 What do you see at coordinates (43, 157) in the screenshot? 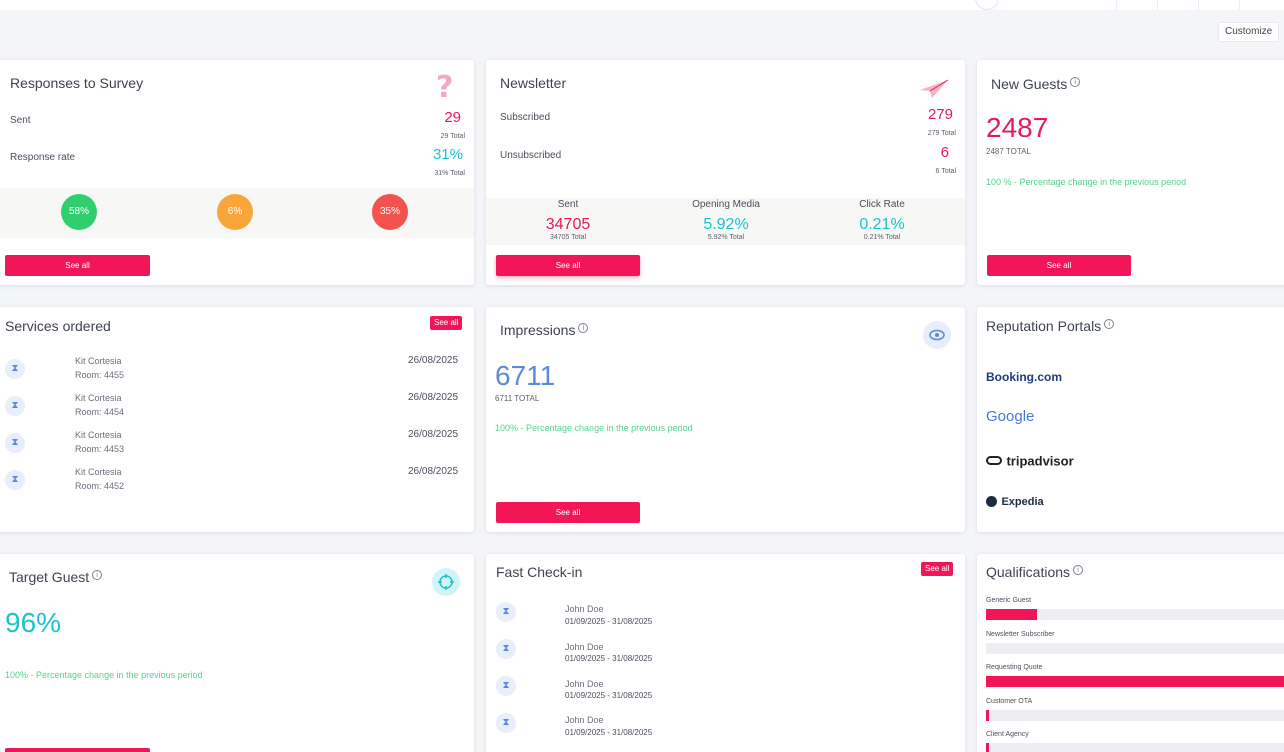
I see `survey-rate-label: Response rate` at bounding box center [43, 157].